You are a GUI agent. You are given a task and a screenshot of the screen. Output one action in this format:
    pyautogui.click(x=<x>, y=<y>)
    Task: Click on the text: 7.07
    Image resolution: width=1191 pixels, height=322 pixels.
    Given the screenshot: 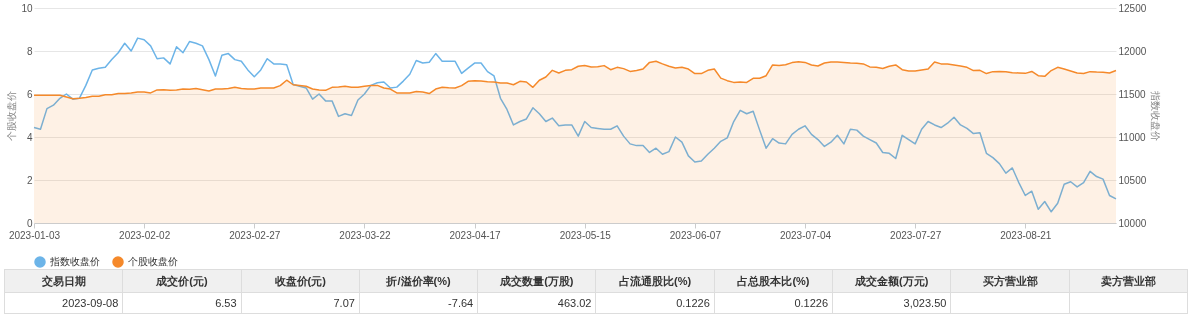 What is the action you would take?
    pyautogui.click(x=300, y=303)
    